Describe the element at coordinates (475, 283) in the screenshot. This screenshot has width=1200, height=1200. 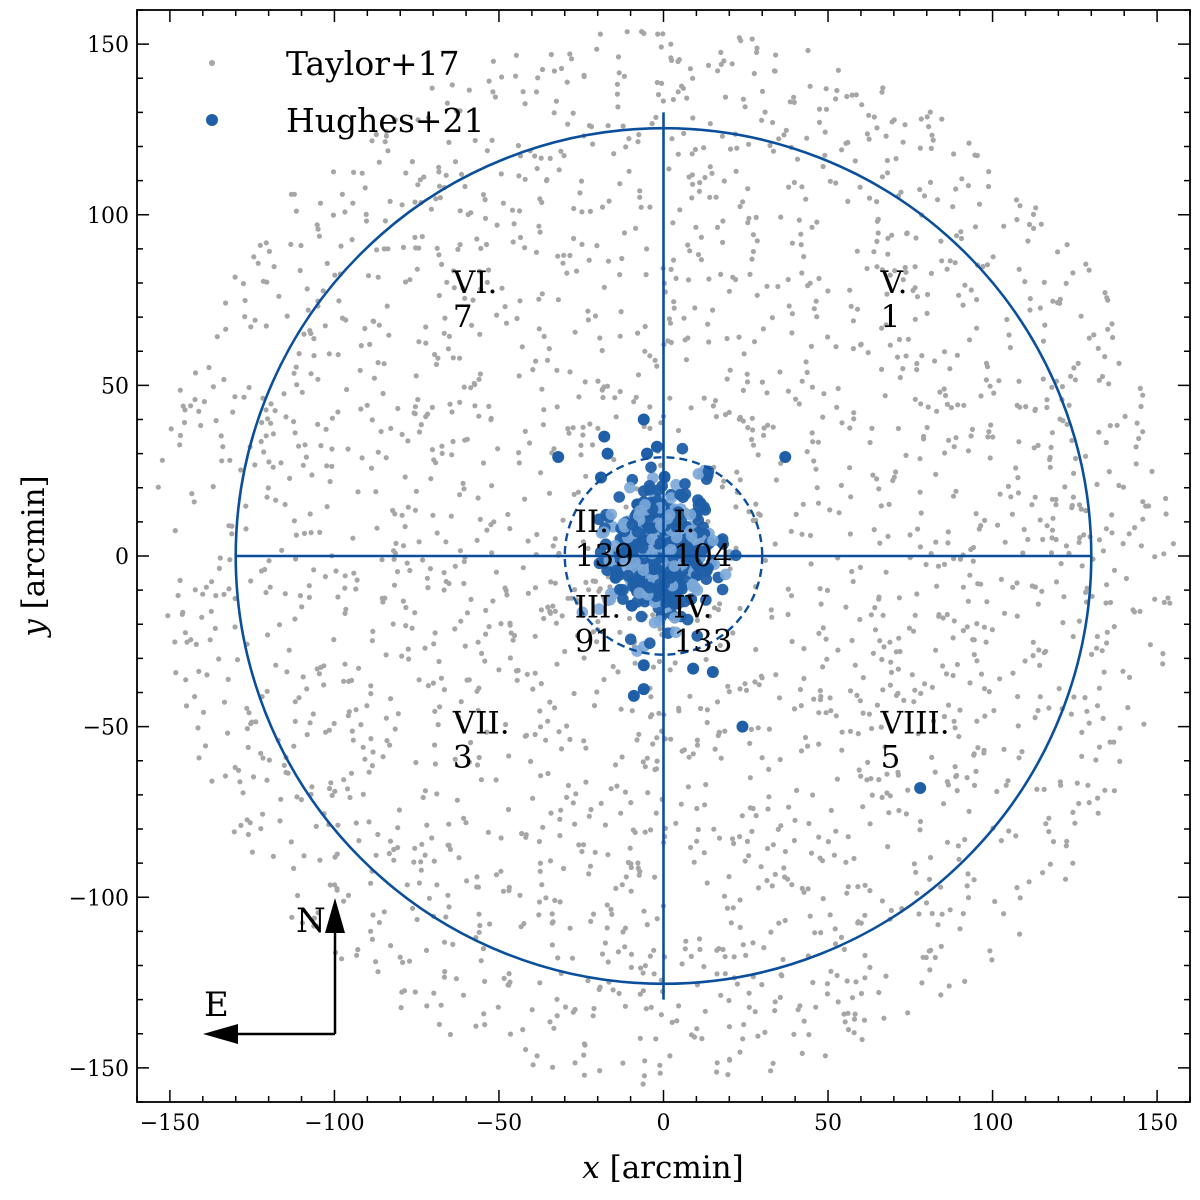
I see `region-label-numeral: VI.` at that location.